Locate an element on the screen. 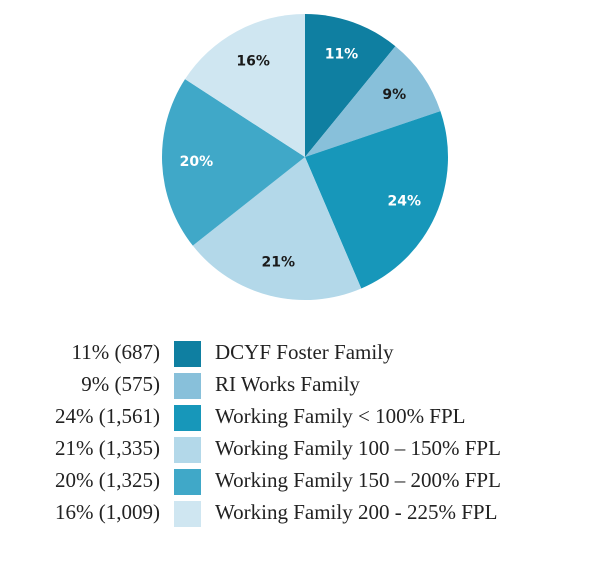 This screenshot has width=608, height=572. legend-value: 9% (575) is located at coordinates (120, 384).